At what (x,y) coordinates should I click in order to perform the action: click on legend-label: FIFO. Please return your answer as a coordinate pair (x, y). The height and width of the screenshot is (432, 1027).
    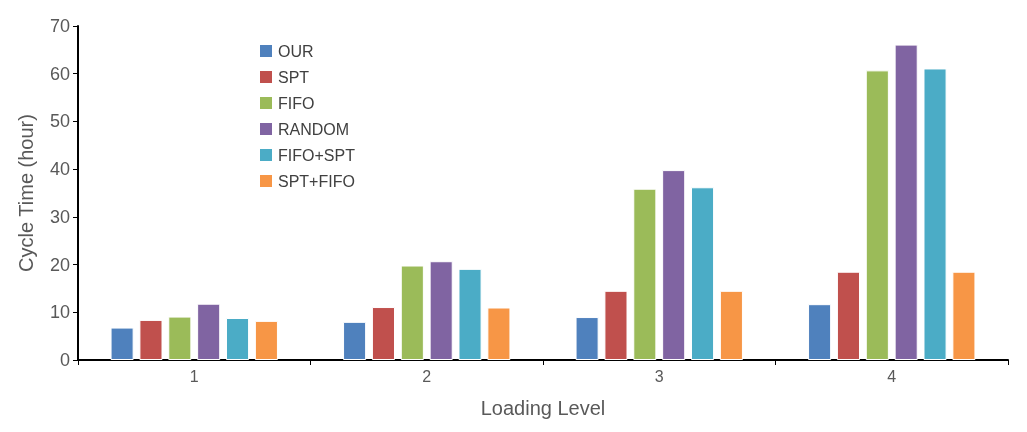
    Looking at the image, I should click on (296, 103).